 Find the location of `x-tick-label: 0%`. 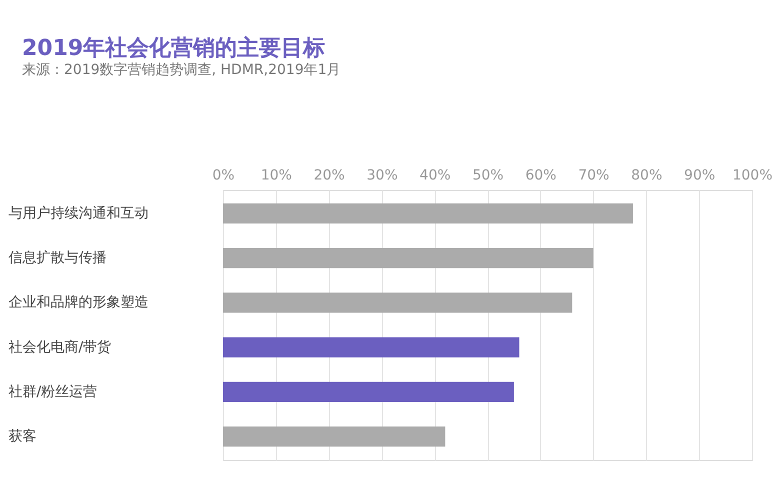

x-tick-label: 0% is located at coordinates (223, 176).